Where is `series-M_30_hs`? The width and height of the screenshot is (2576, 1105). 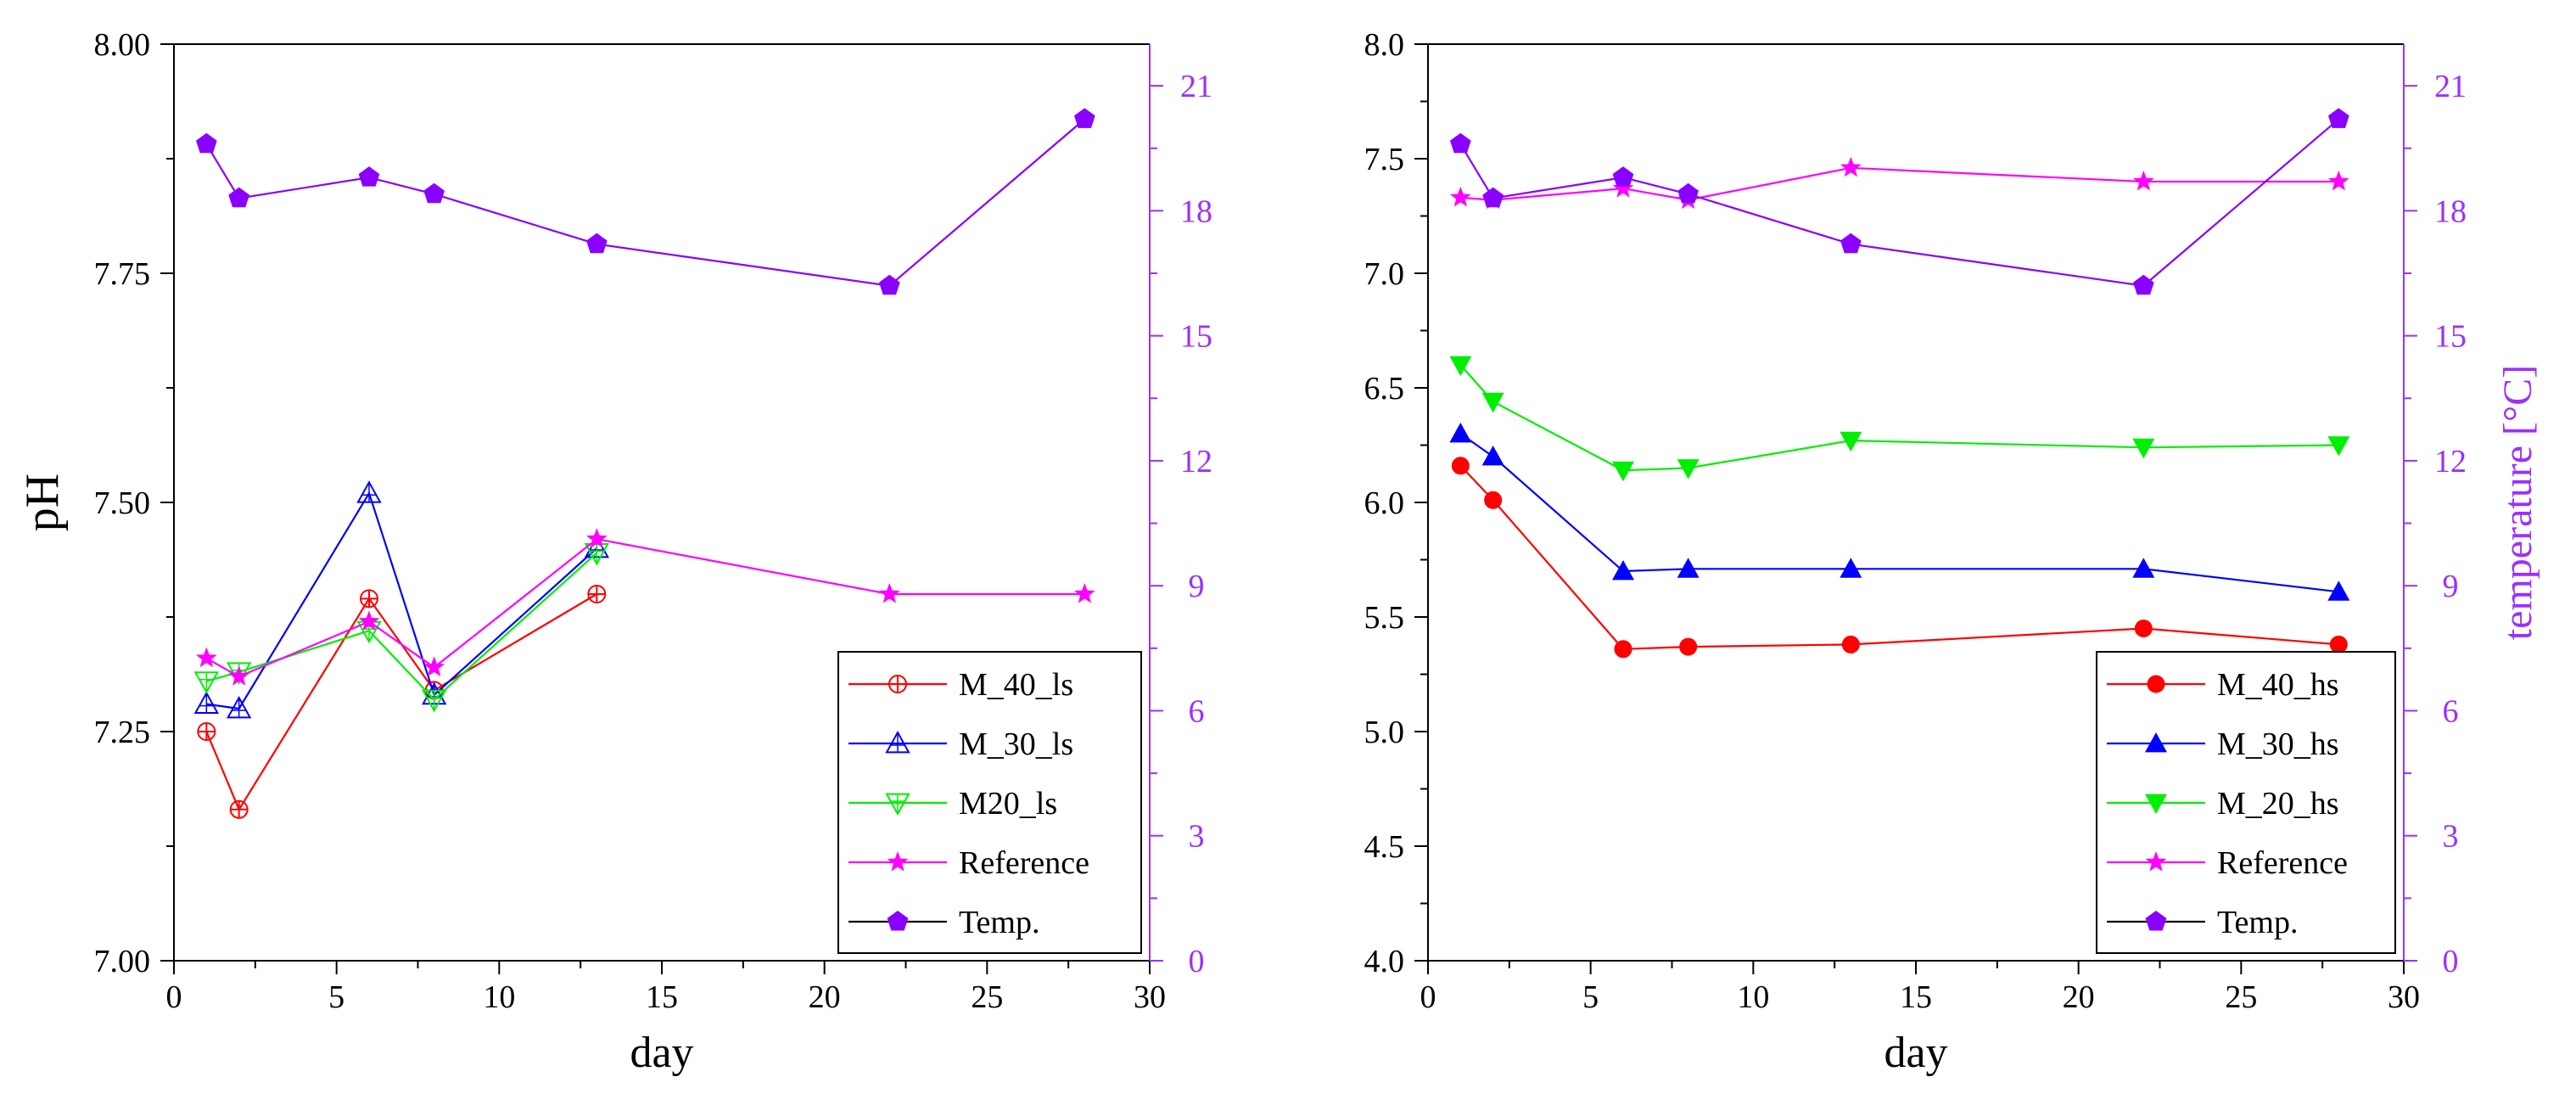 series-M_30_hs is located at coordinates (1899, 512).